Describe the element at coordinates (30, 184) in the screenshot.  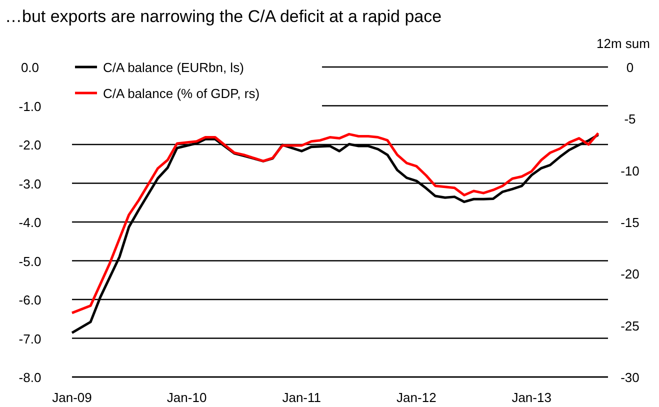
I see `y-tick-label: -3.0` at that location.